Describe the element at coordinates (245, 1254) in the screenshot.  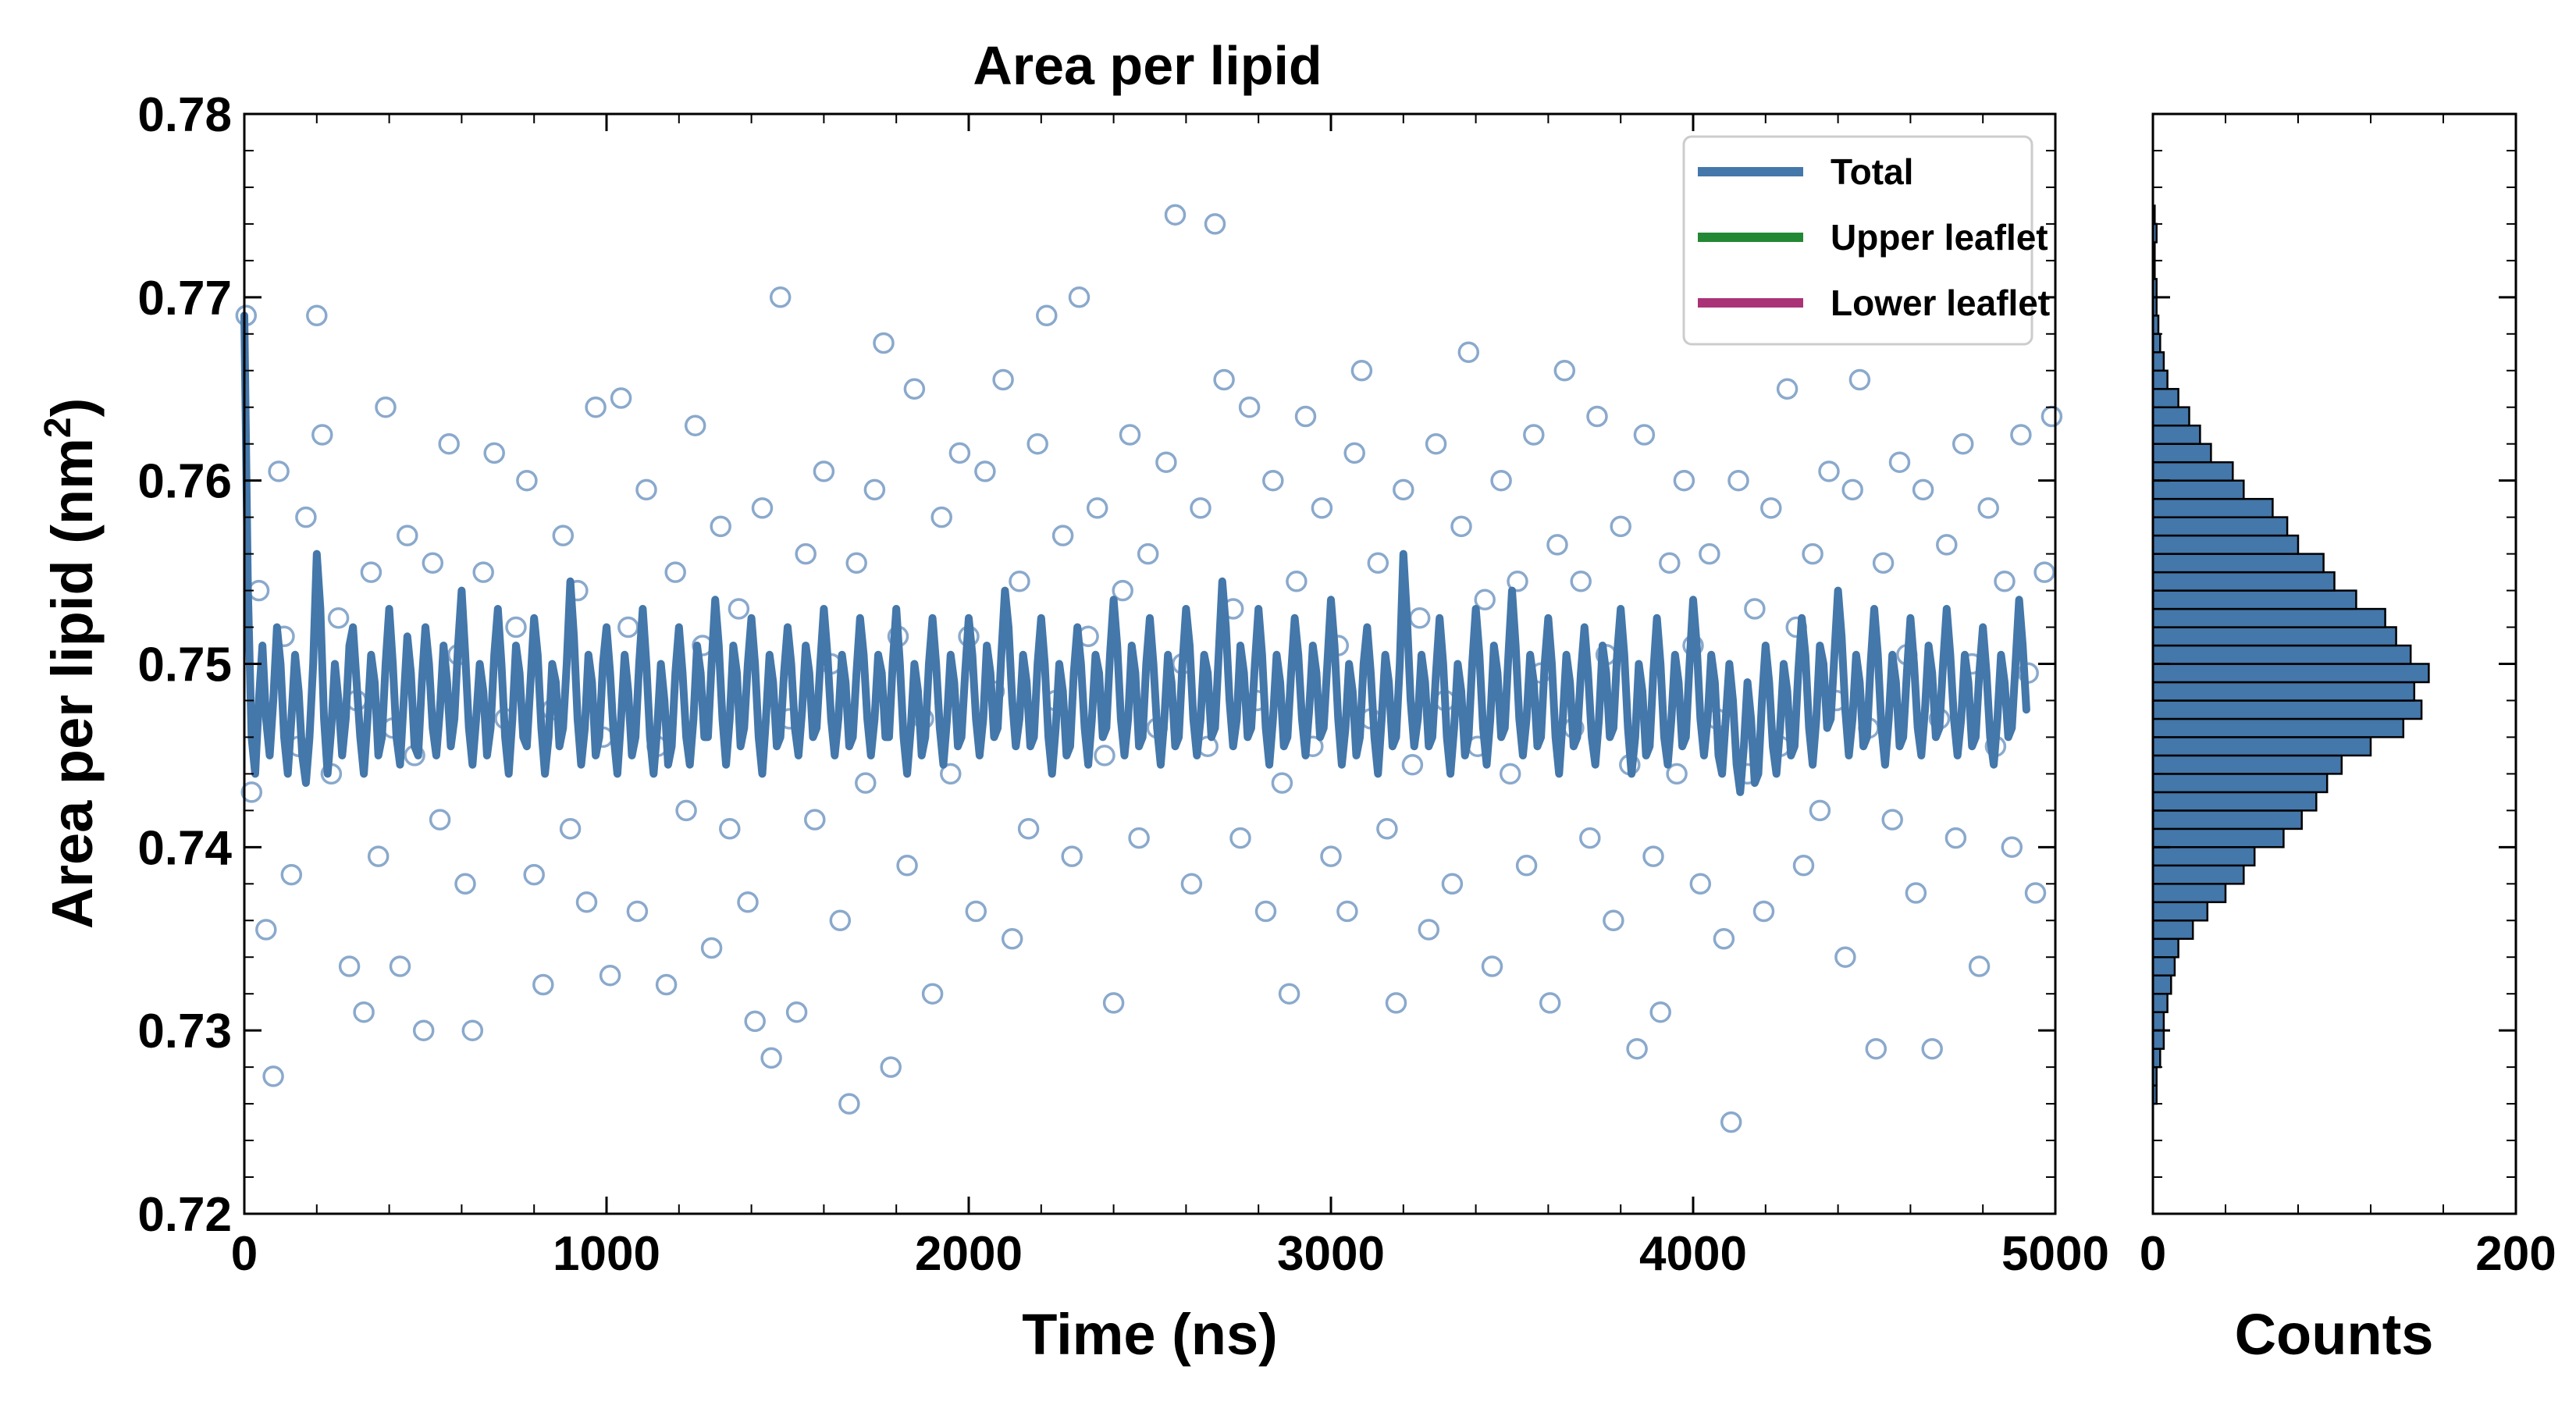
I see `x-tick-label: 0` at that location.